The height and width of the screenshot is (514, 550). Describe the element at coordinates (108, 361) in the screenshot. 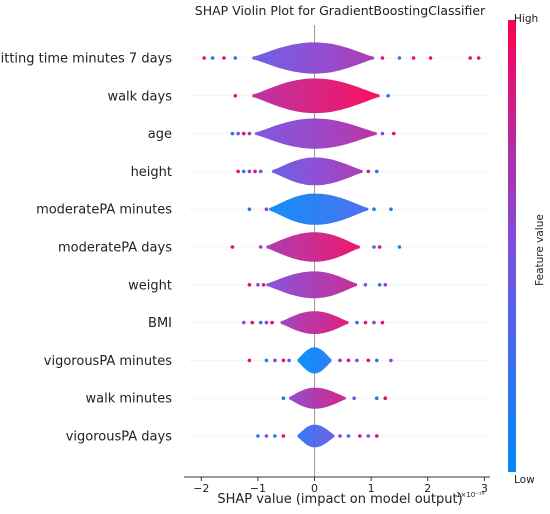

I see `feature-label: vigorousPA minutes` at that location.